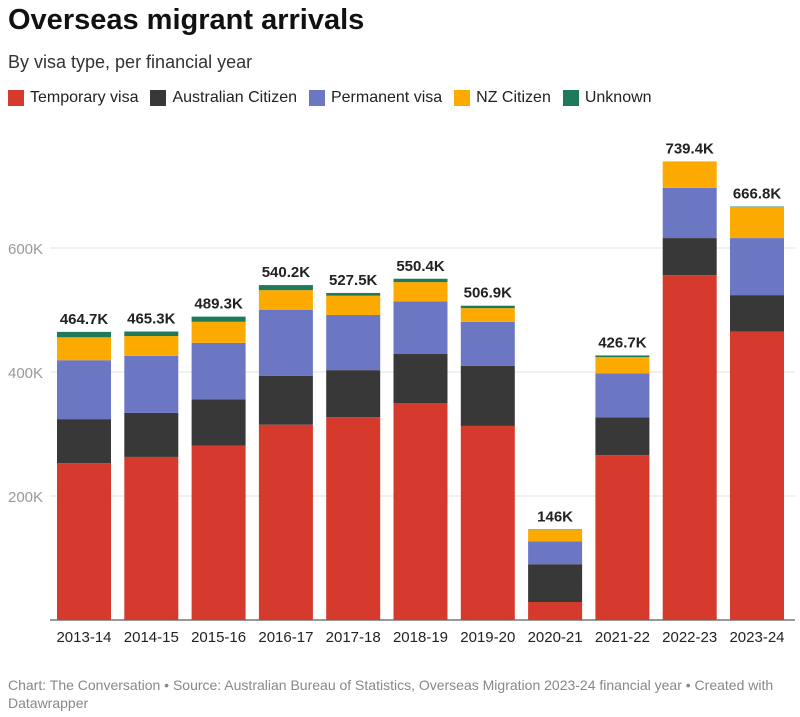 This screenshot has width=800, height=717. What do you see at coordinates (420, 266) in the screenshot?
I see `total-label: 550.4K` at bounding box center [420, 266].